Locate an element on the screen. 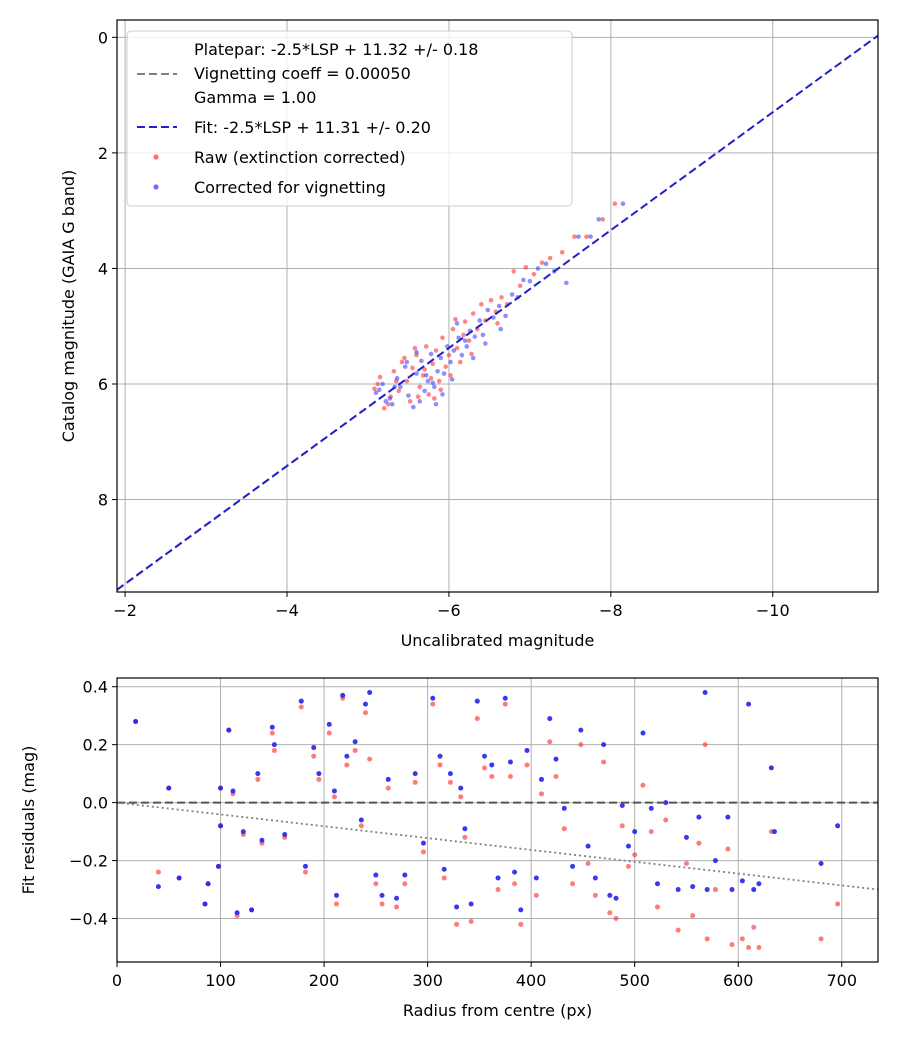 This screenshot has height=1055, width=900. legend-entry-3: Fit: -2.5*LSP + 11.31 +/- 0.20 is located at coordinates (312, 127).